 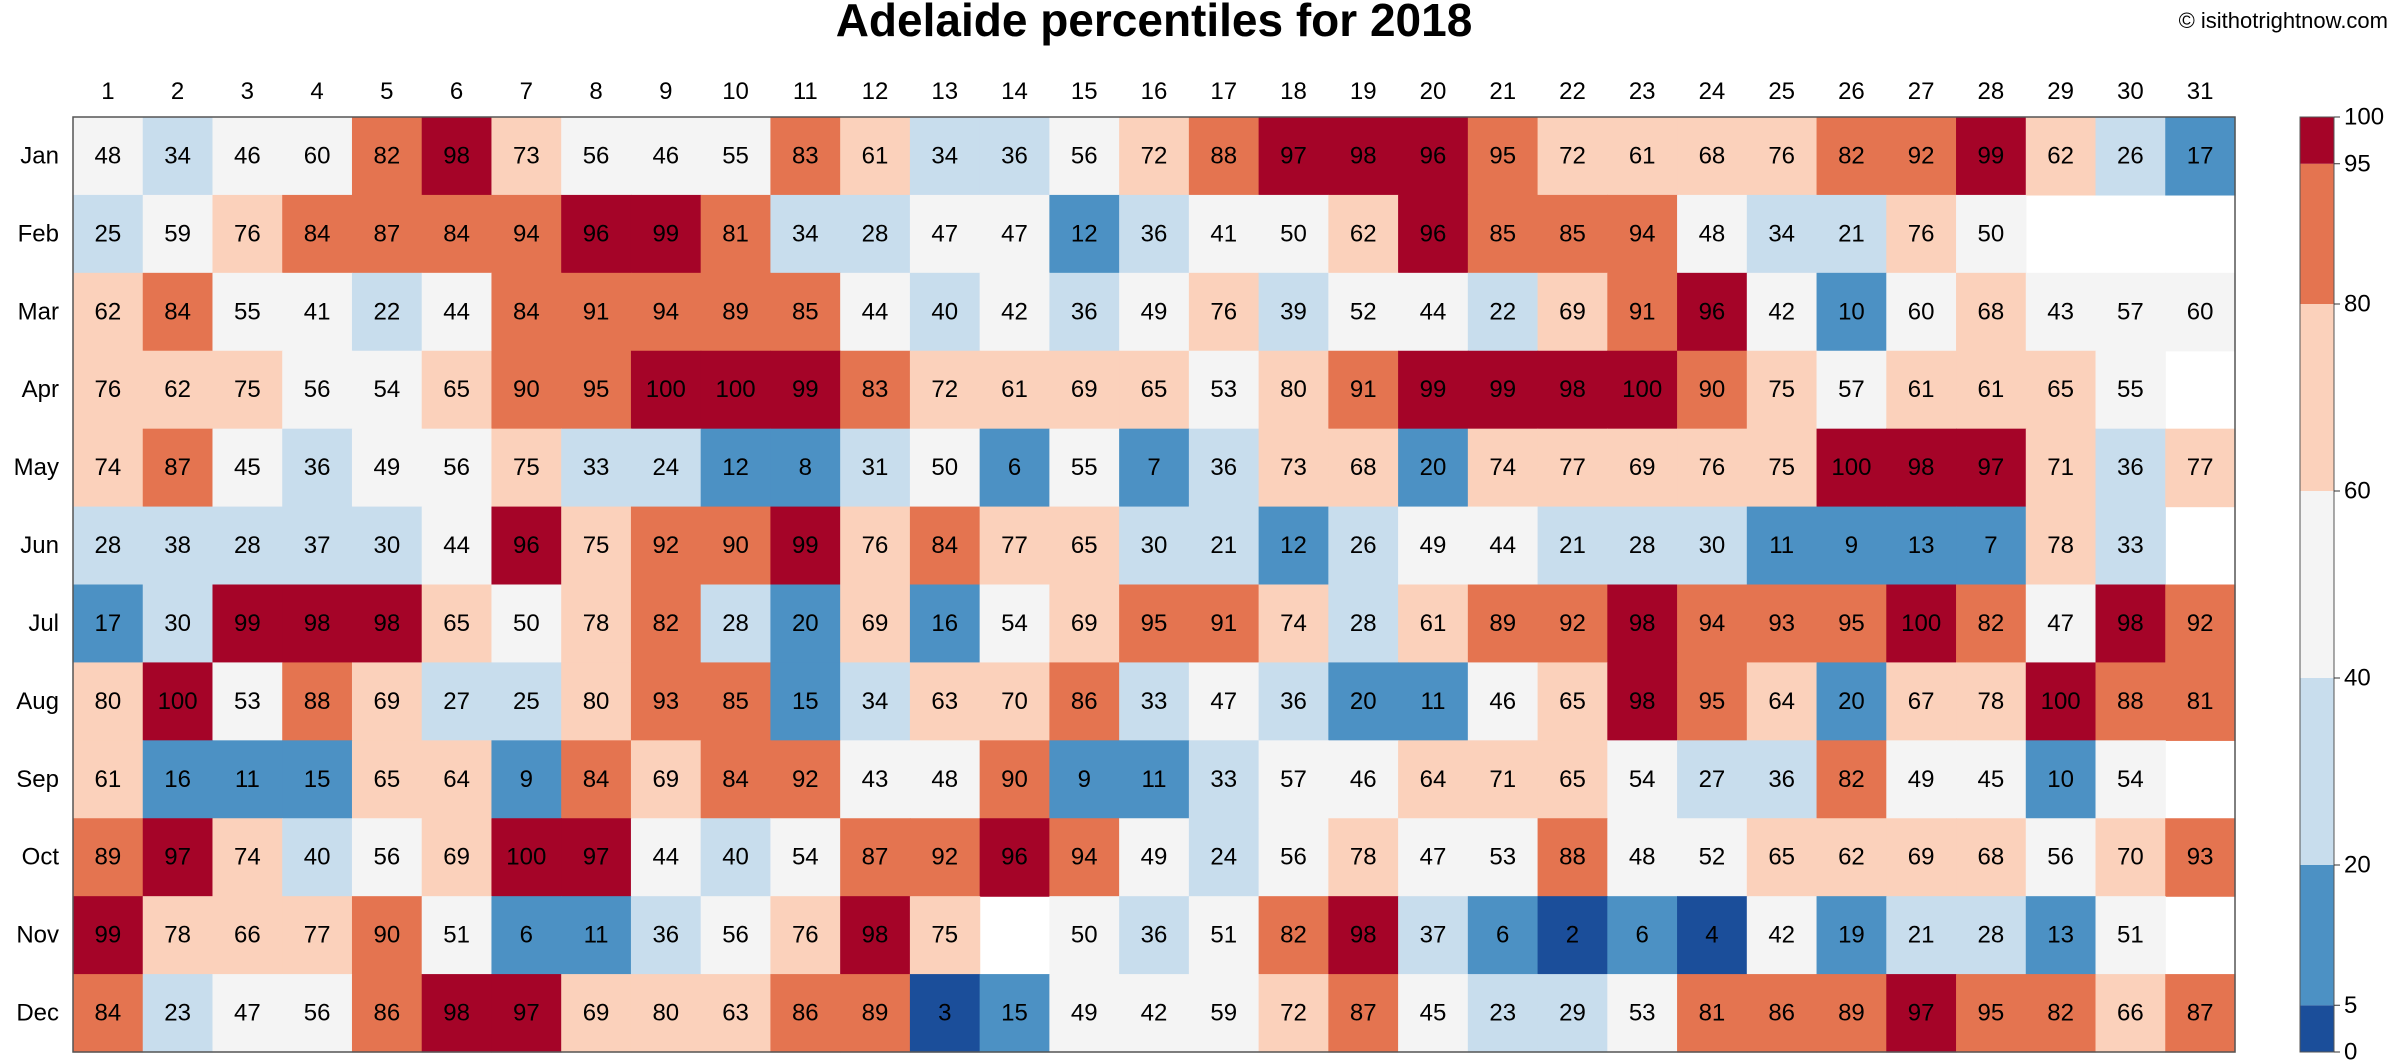 What do you see at coordinates (456, 857) in the screenshot?
I see `cell-value-label: 69` at bounding box center [456, 857].